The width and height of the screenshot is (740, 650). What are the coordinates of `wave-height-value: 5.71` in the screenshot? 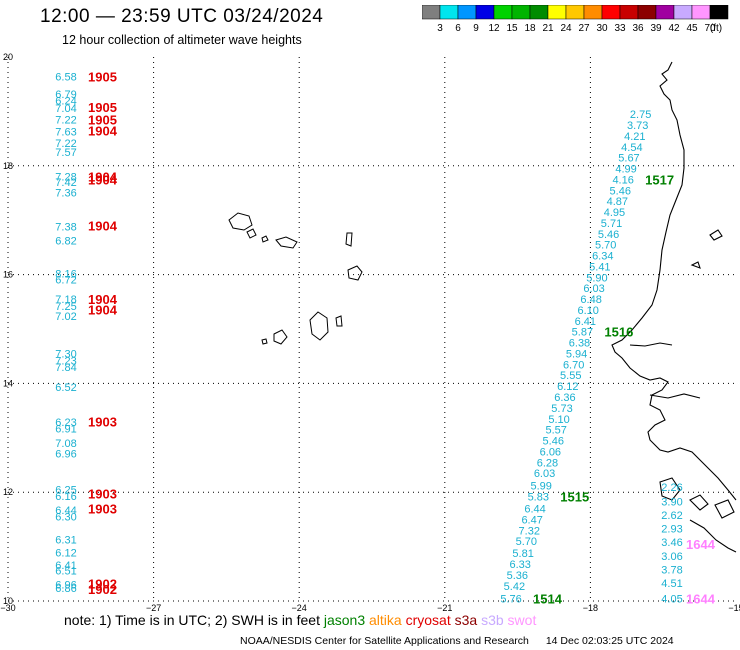 It's located at (611, 224).